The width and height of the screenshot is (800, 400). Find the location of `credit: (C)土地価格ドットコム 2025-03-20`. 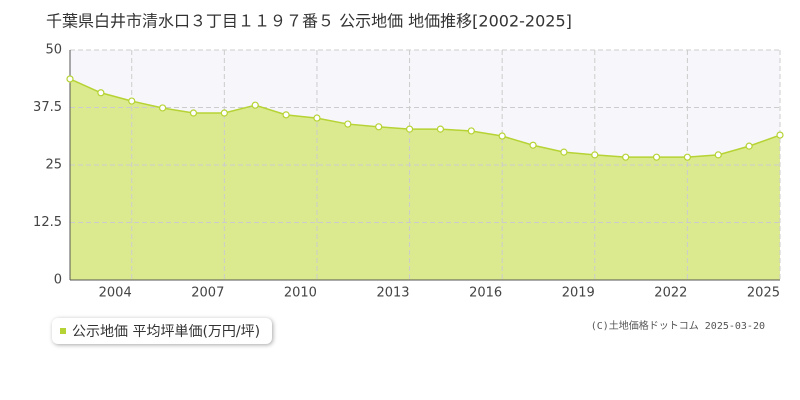

credit: (C)土地価格ドットコム 2025-03-20 is located at coordinates (678, 325).